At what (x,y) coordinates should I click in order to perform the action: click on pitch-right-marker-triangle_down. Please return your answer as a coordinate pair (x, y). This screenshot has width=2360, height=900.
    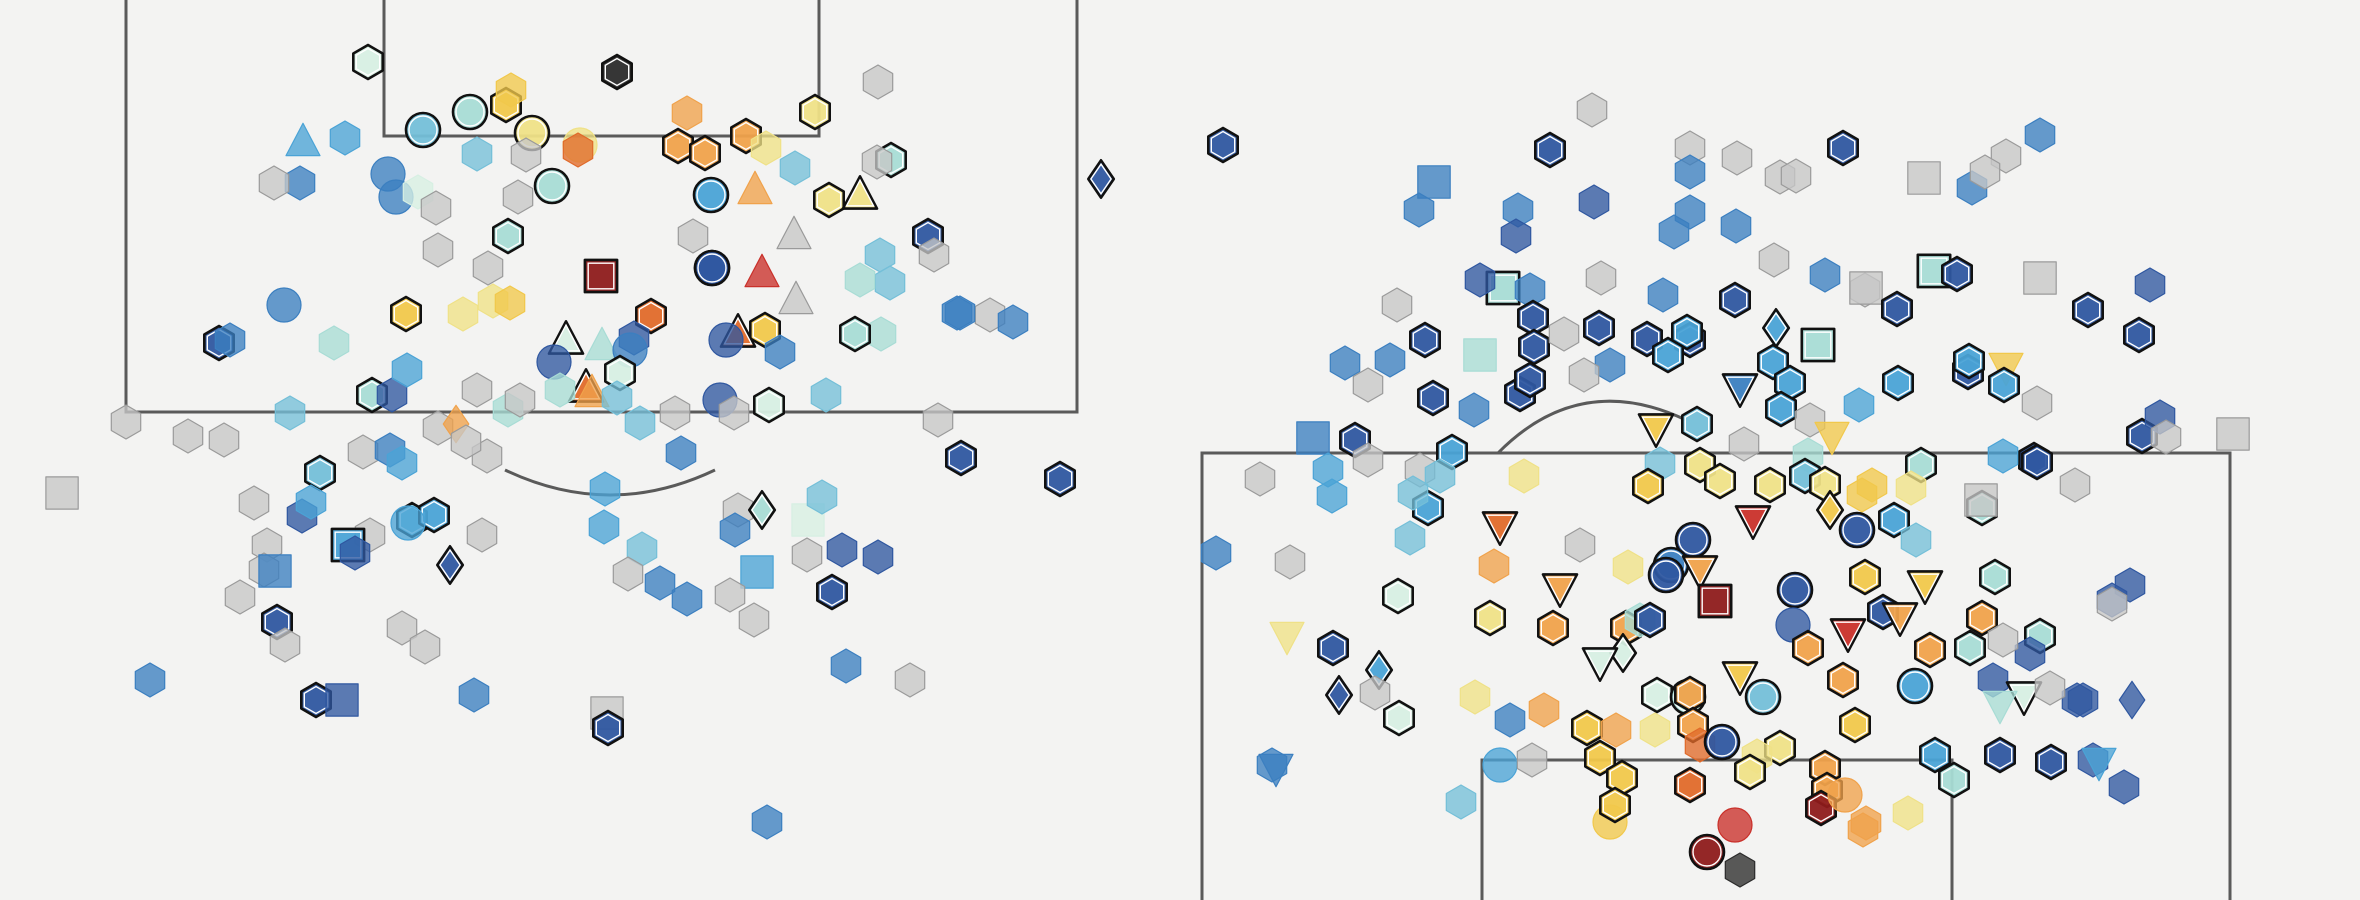
    Looking at the image, I should click on (1753, 522).